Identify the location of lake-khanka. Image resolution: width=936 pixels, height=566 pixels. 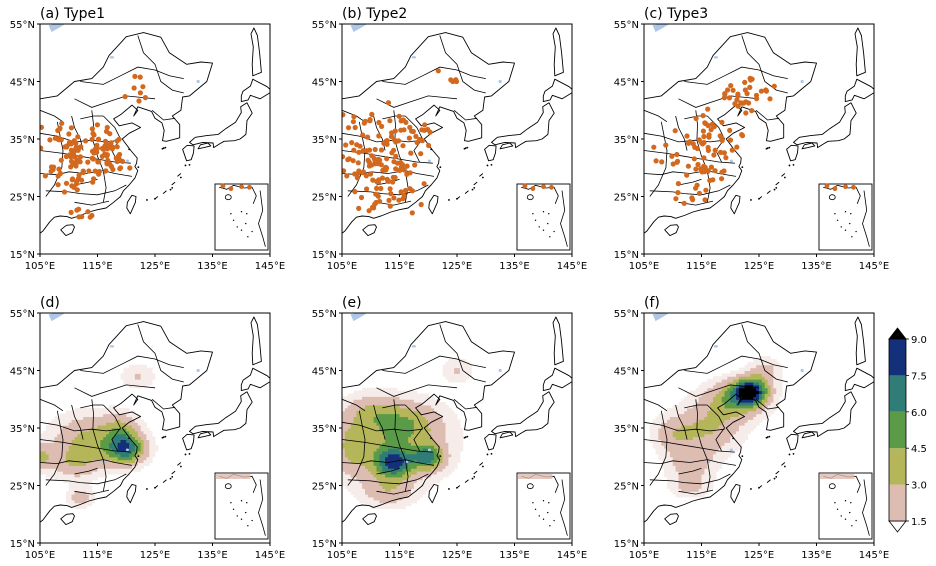
(198, 81).